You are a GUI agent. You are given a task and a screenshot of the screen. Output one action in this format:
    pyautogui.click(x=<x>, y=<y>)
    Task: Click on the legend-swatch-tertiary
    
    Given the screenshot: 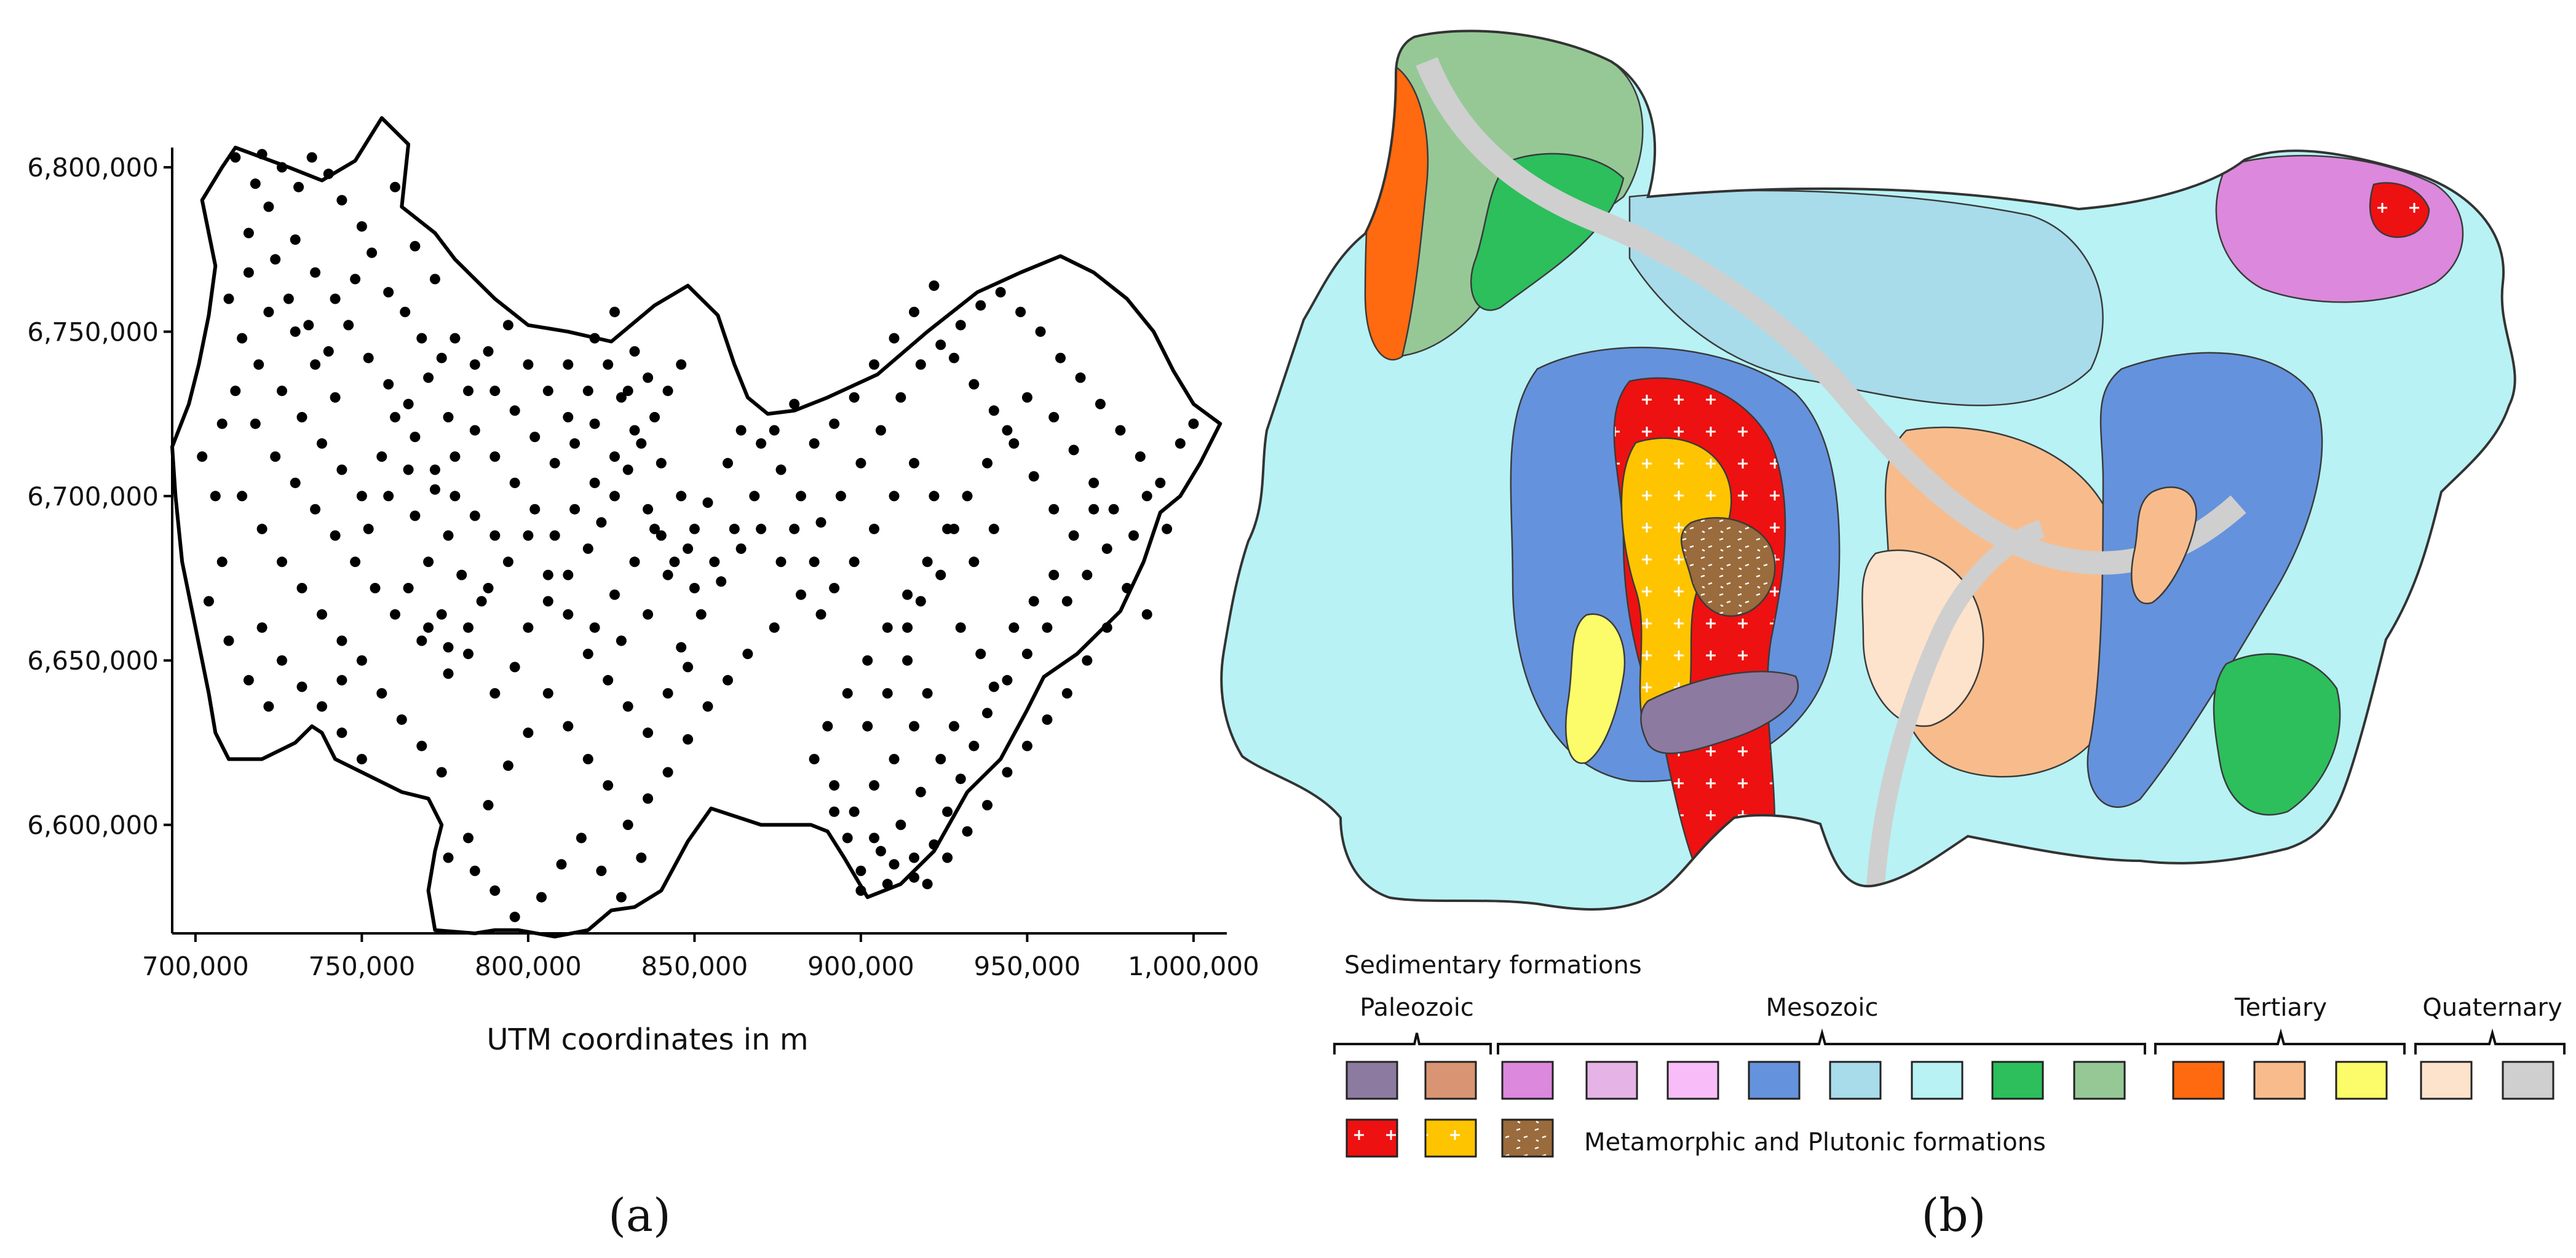 What is the action you would take?
    pyautogui.click(x=2198, y=1080)
    